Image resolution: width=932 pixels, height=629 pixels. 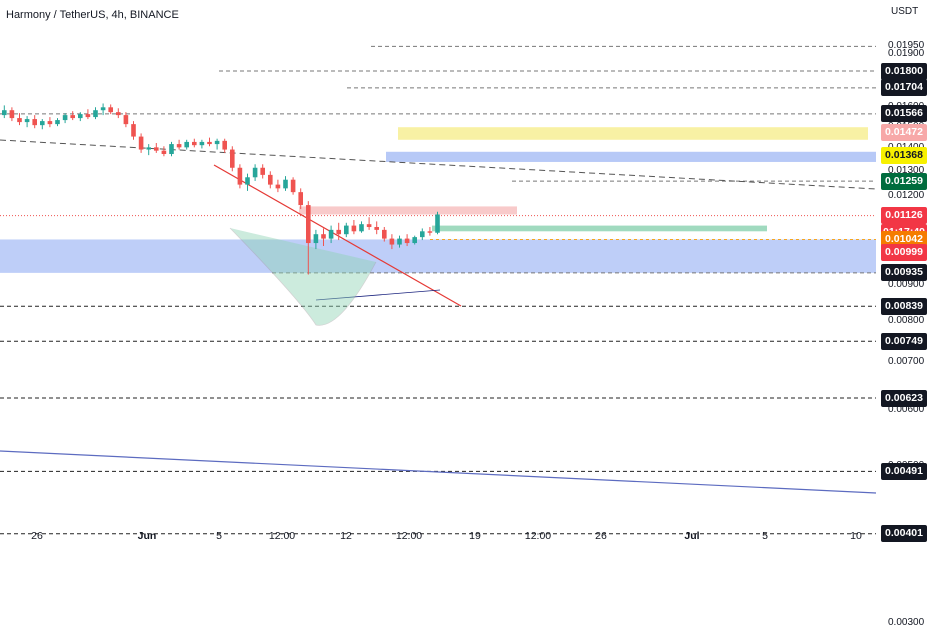 What do you see at coordinates (92, 15) in the screenshot?
I see `chart-title: Harmony / TetherUS, 4h, BINANCE` at bounding box center [92, 15].